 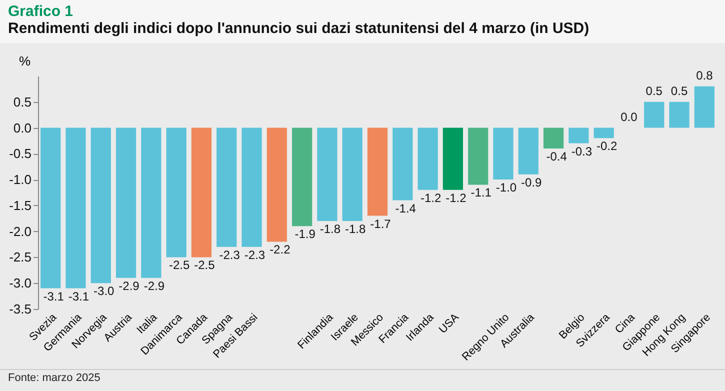 I want to click on data-label: -1.4, so click(x=405, y=208).